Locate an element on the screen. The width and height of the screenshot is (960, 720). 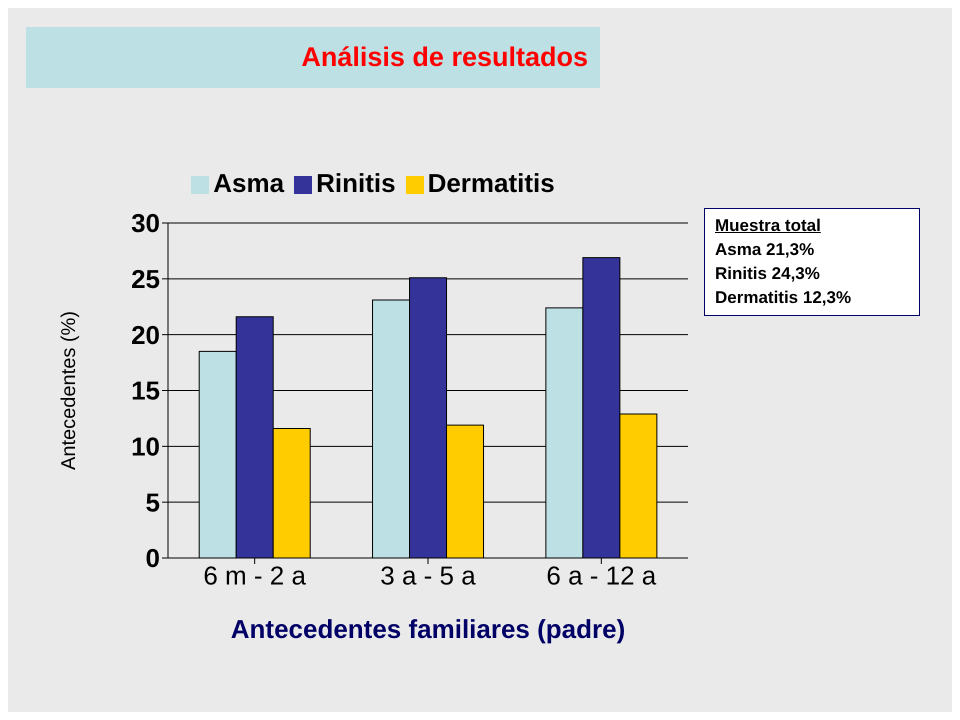
y-tick-label: 10 is located at coordinates (145, 447).